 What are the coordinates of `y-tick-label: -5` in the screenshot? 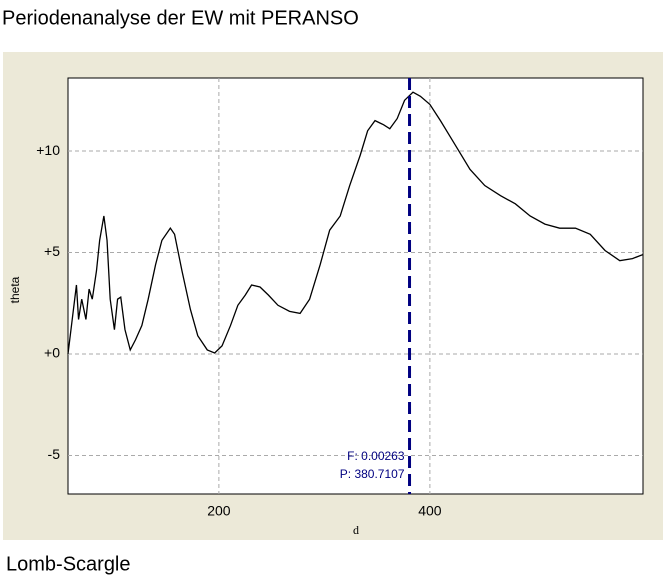 It's located at (54, 454).